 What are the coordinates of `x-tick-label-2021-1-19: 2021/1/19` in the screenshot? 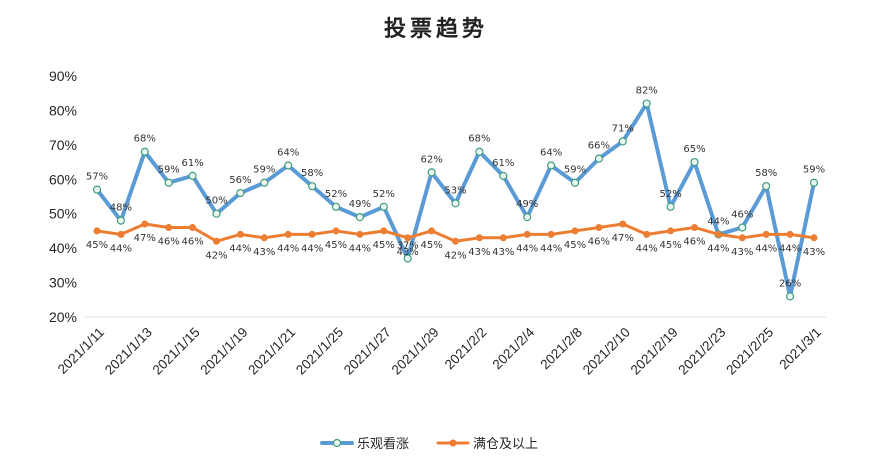 It's located at (223, 351).